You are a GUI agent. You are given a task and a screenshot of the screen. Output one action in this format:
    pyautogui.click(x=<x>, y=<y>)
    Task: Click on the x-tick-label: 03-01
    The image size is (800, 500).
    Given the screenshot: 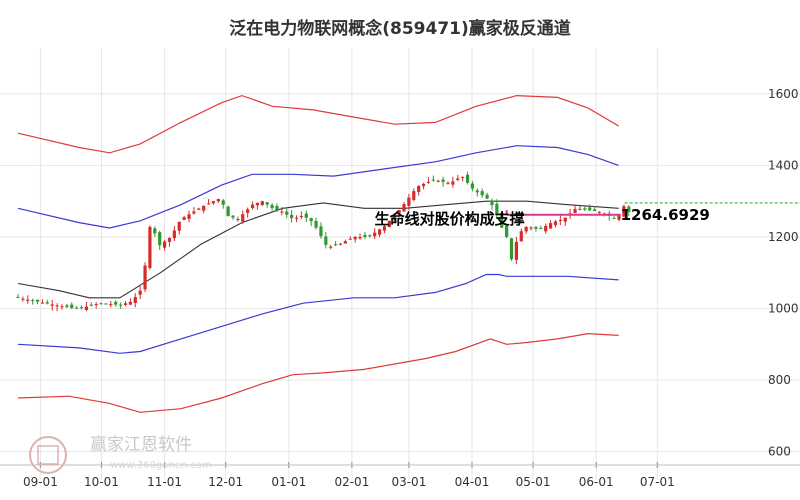 What is the action you would take?
    pyautogui.click(x=408, y=482)
    